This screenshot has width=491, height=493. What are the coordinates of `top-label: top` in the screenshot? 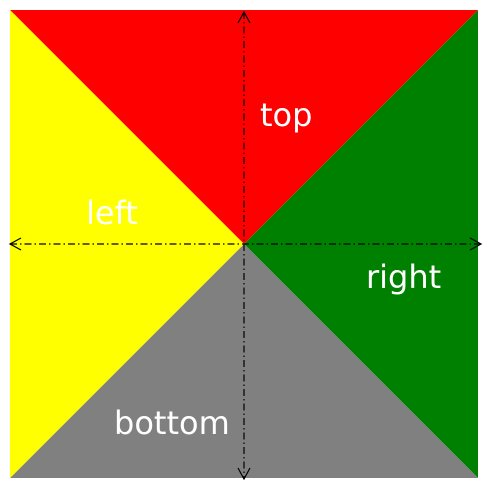 It's located at (286, 115).